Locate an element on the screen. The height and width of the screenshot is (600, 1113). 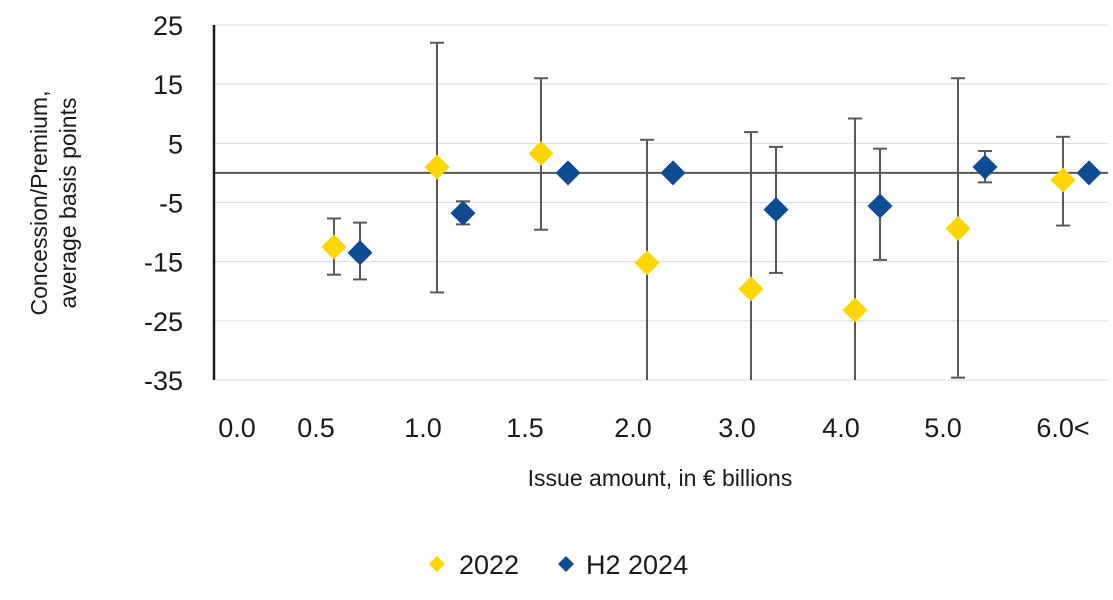
y-tick-label: -35 is located at coordinates (163, 381).